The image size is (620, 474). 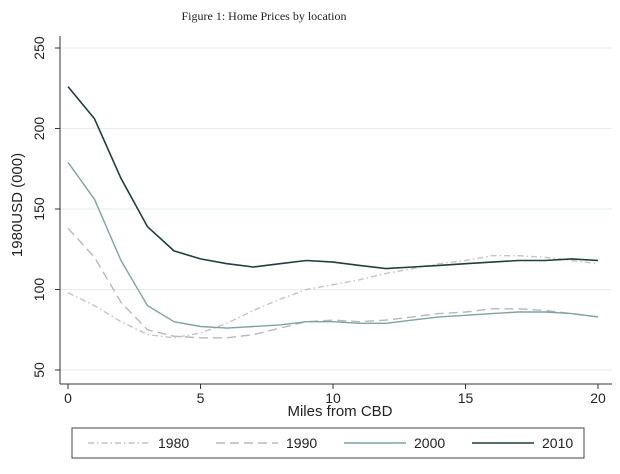 What do you see at coordinates (339, 411) in the screenshot?
I see `x-axis-label: Miles from CBD` at bounding box center [339, 411].